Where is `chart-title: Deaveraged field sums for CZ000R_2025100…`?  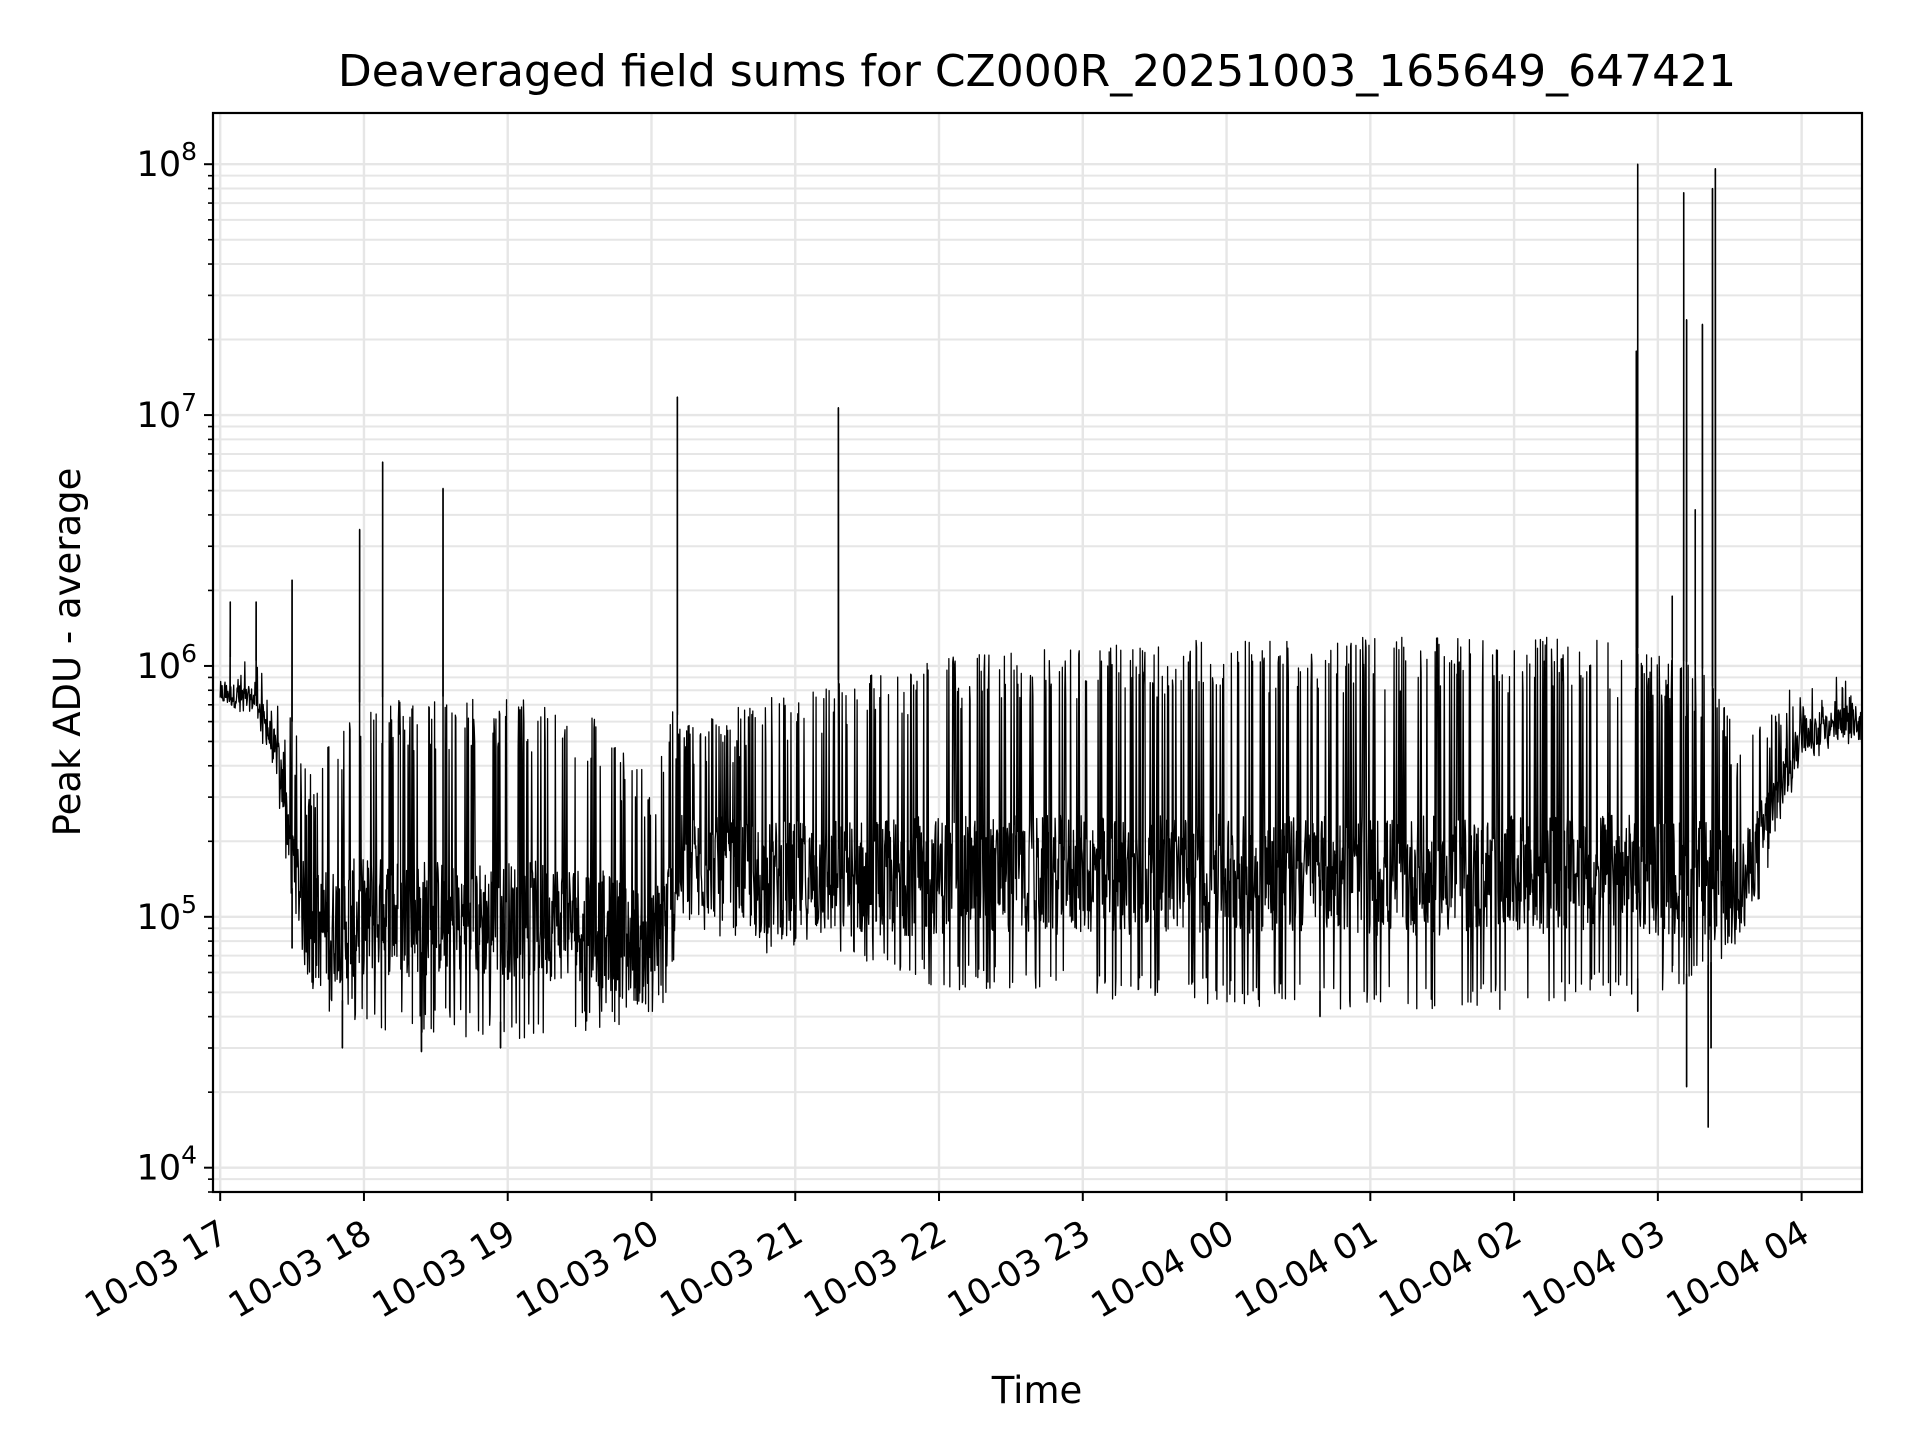 chart-title: Deaveraged field sums for CZ000R_2025100… is located at coordinates (1037, 71).